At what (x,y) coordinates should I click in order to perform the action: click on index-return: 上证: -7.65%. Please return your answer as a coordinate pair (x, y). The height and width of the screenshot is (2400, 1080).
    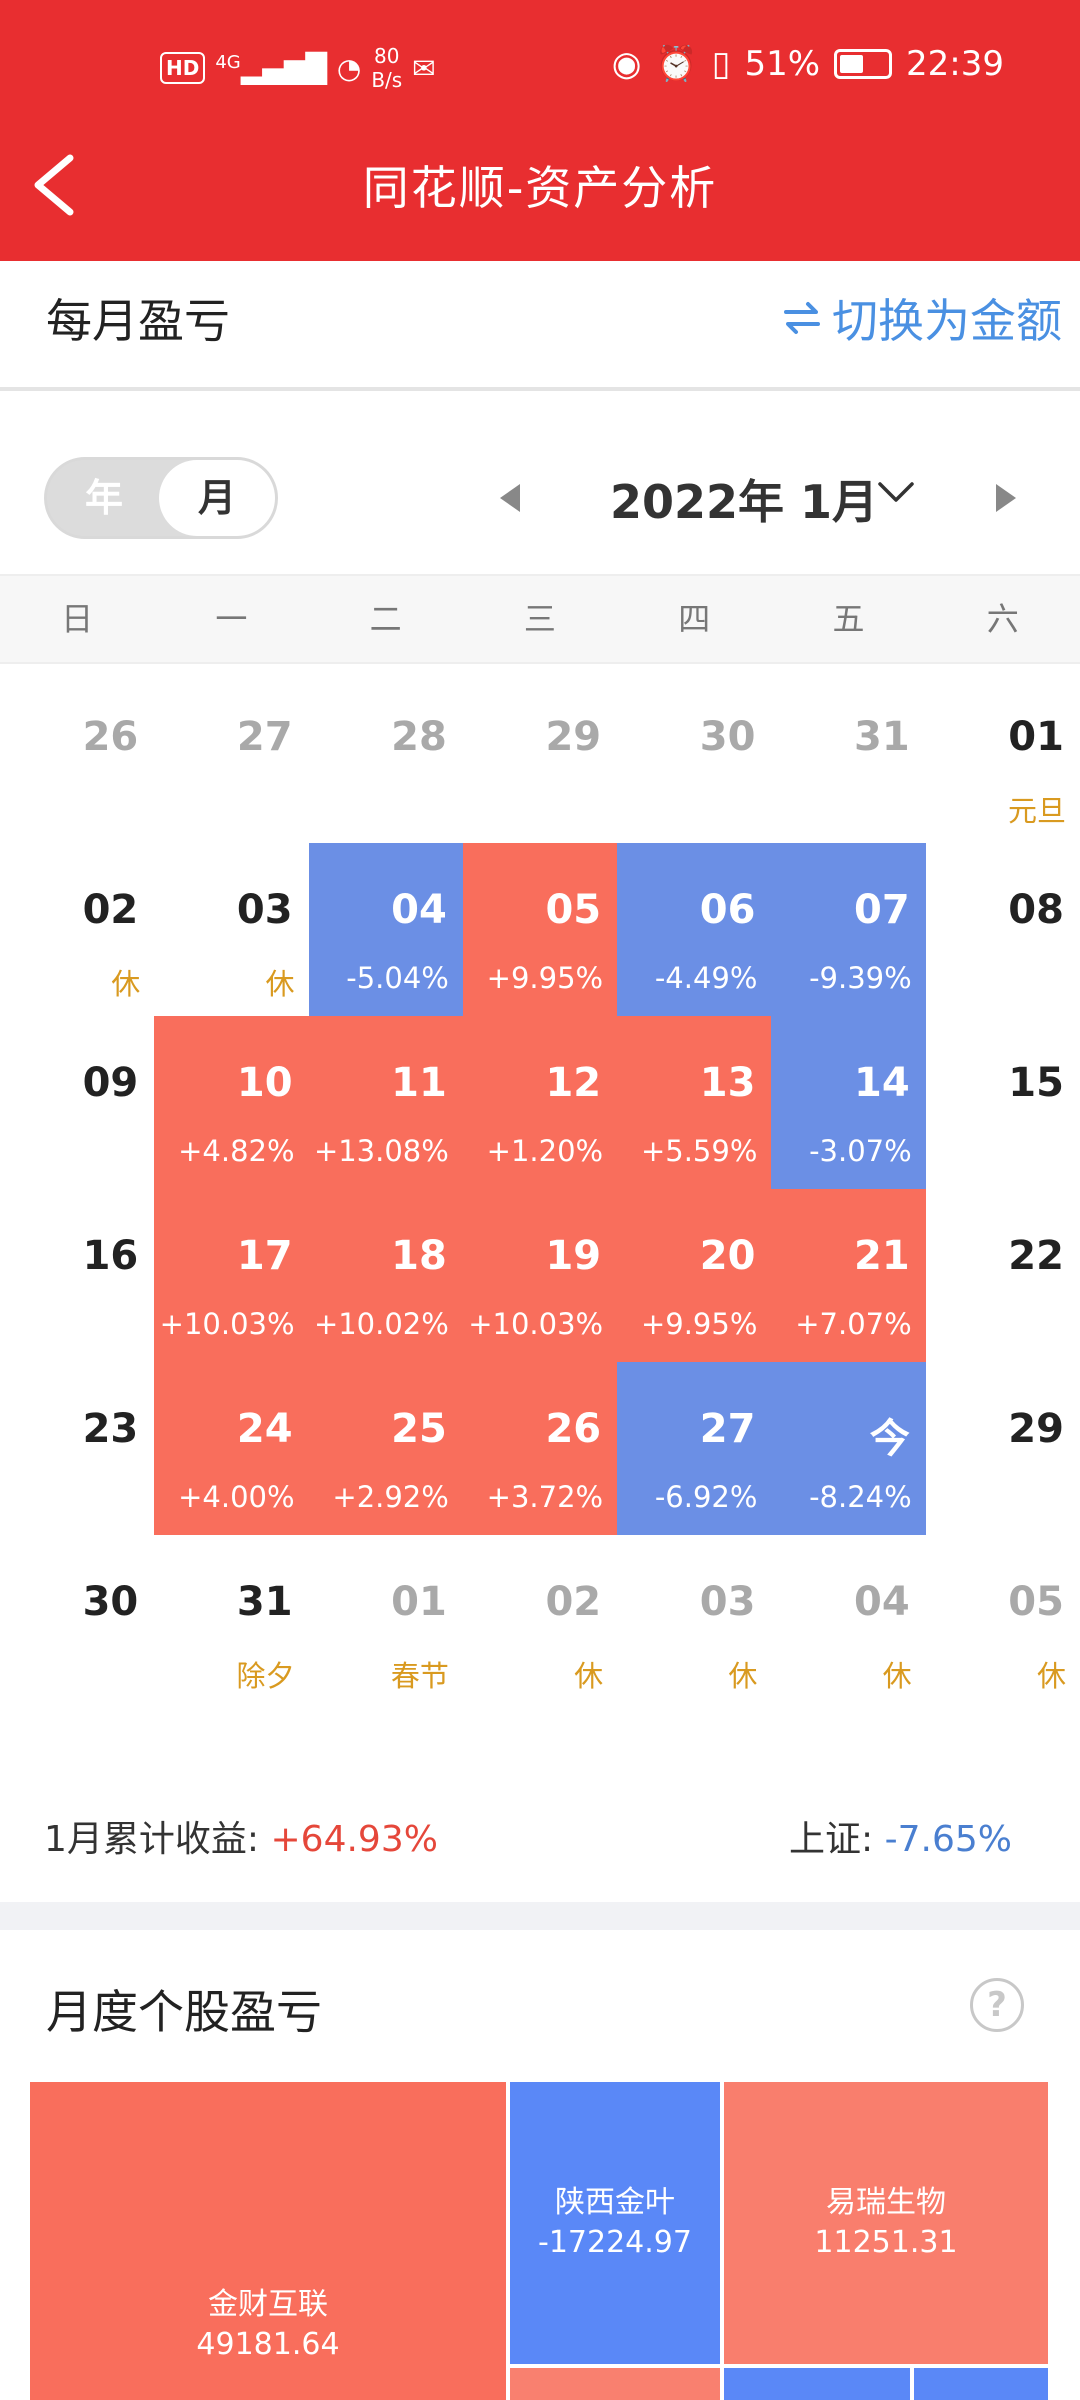
    Looking at the image, I should click on (900, 1836).